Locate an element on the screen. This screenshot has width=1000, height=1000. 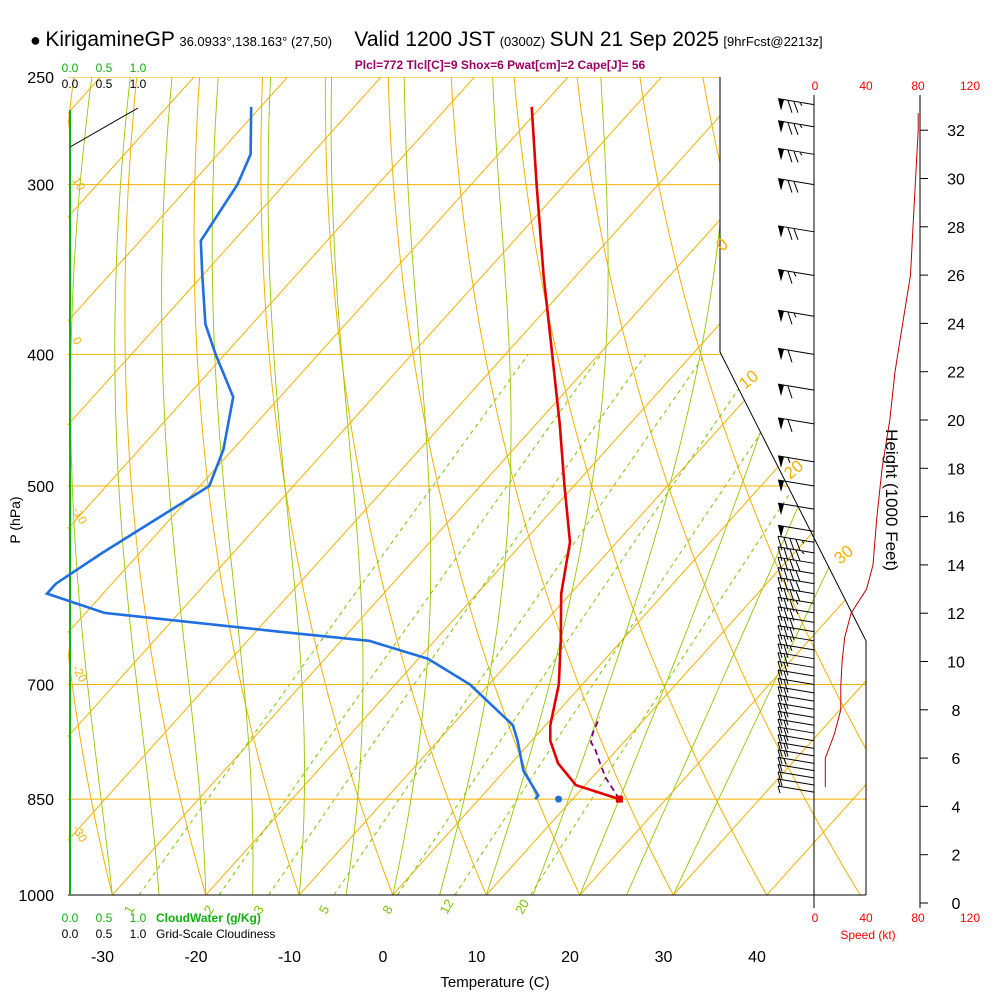
height-tick-label: 26 is located at coordinates (956, 276).